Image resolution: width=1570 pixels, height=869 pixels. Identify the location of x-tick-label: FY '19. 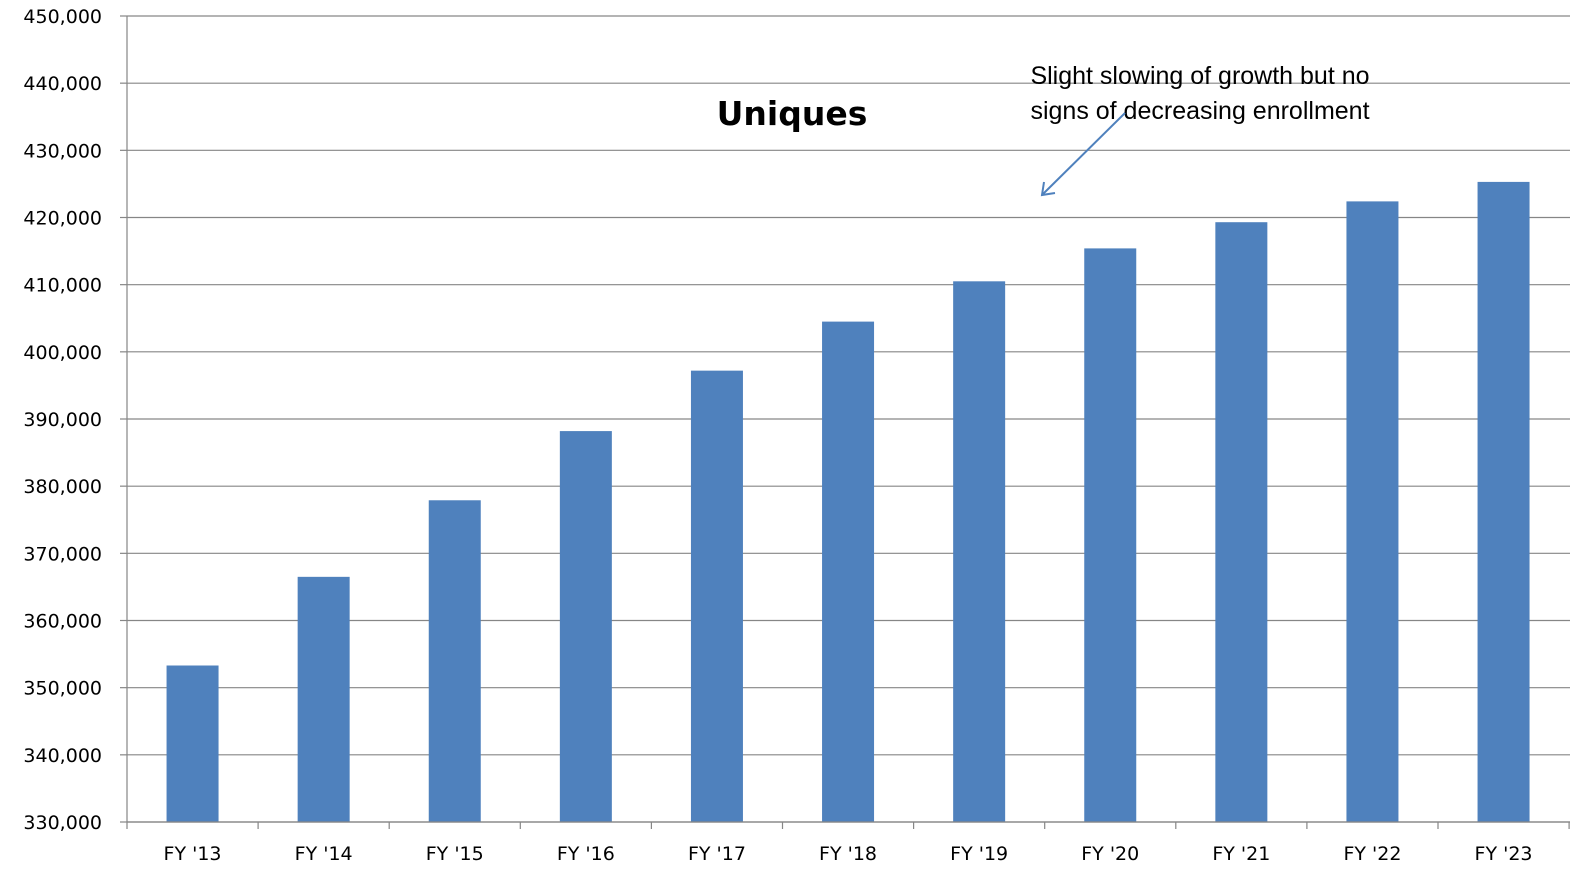
(979, 854).